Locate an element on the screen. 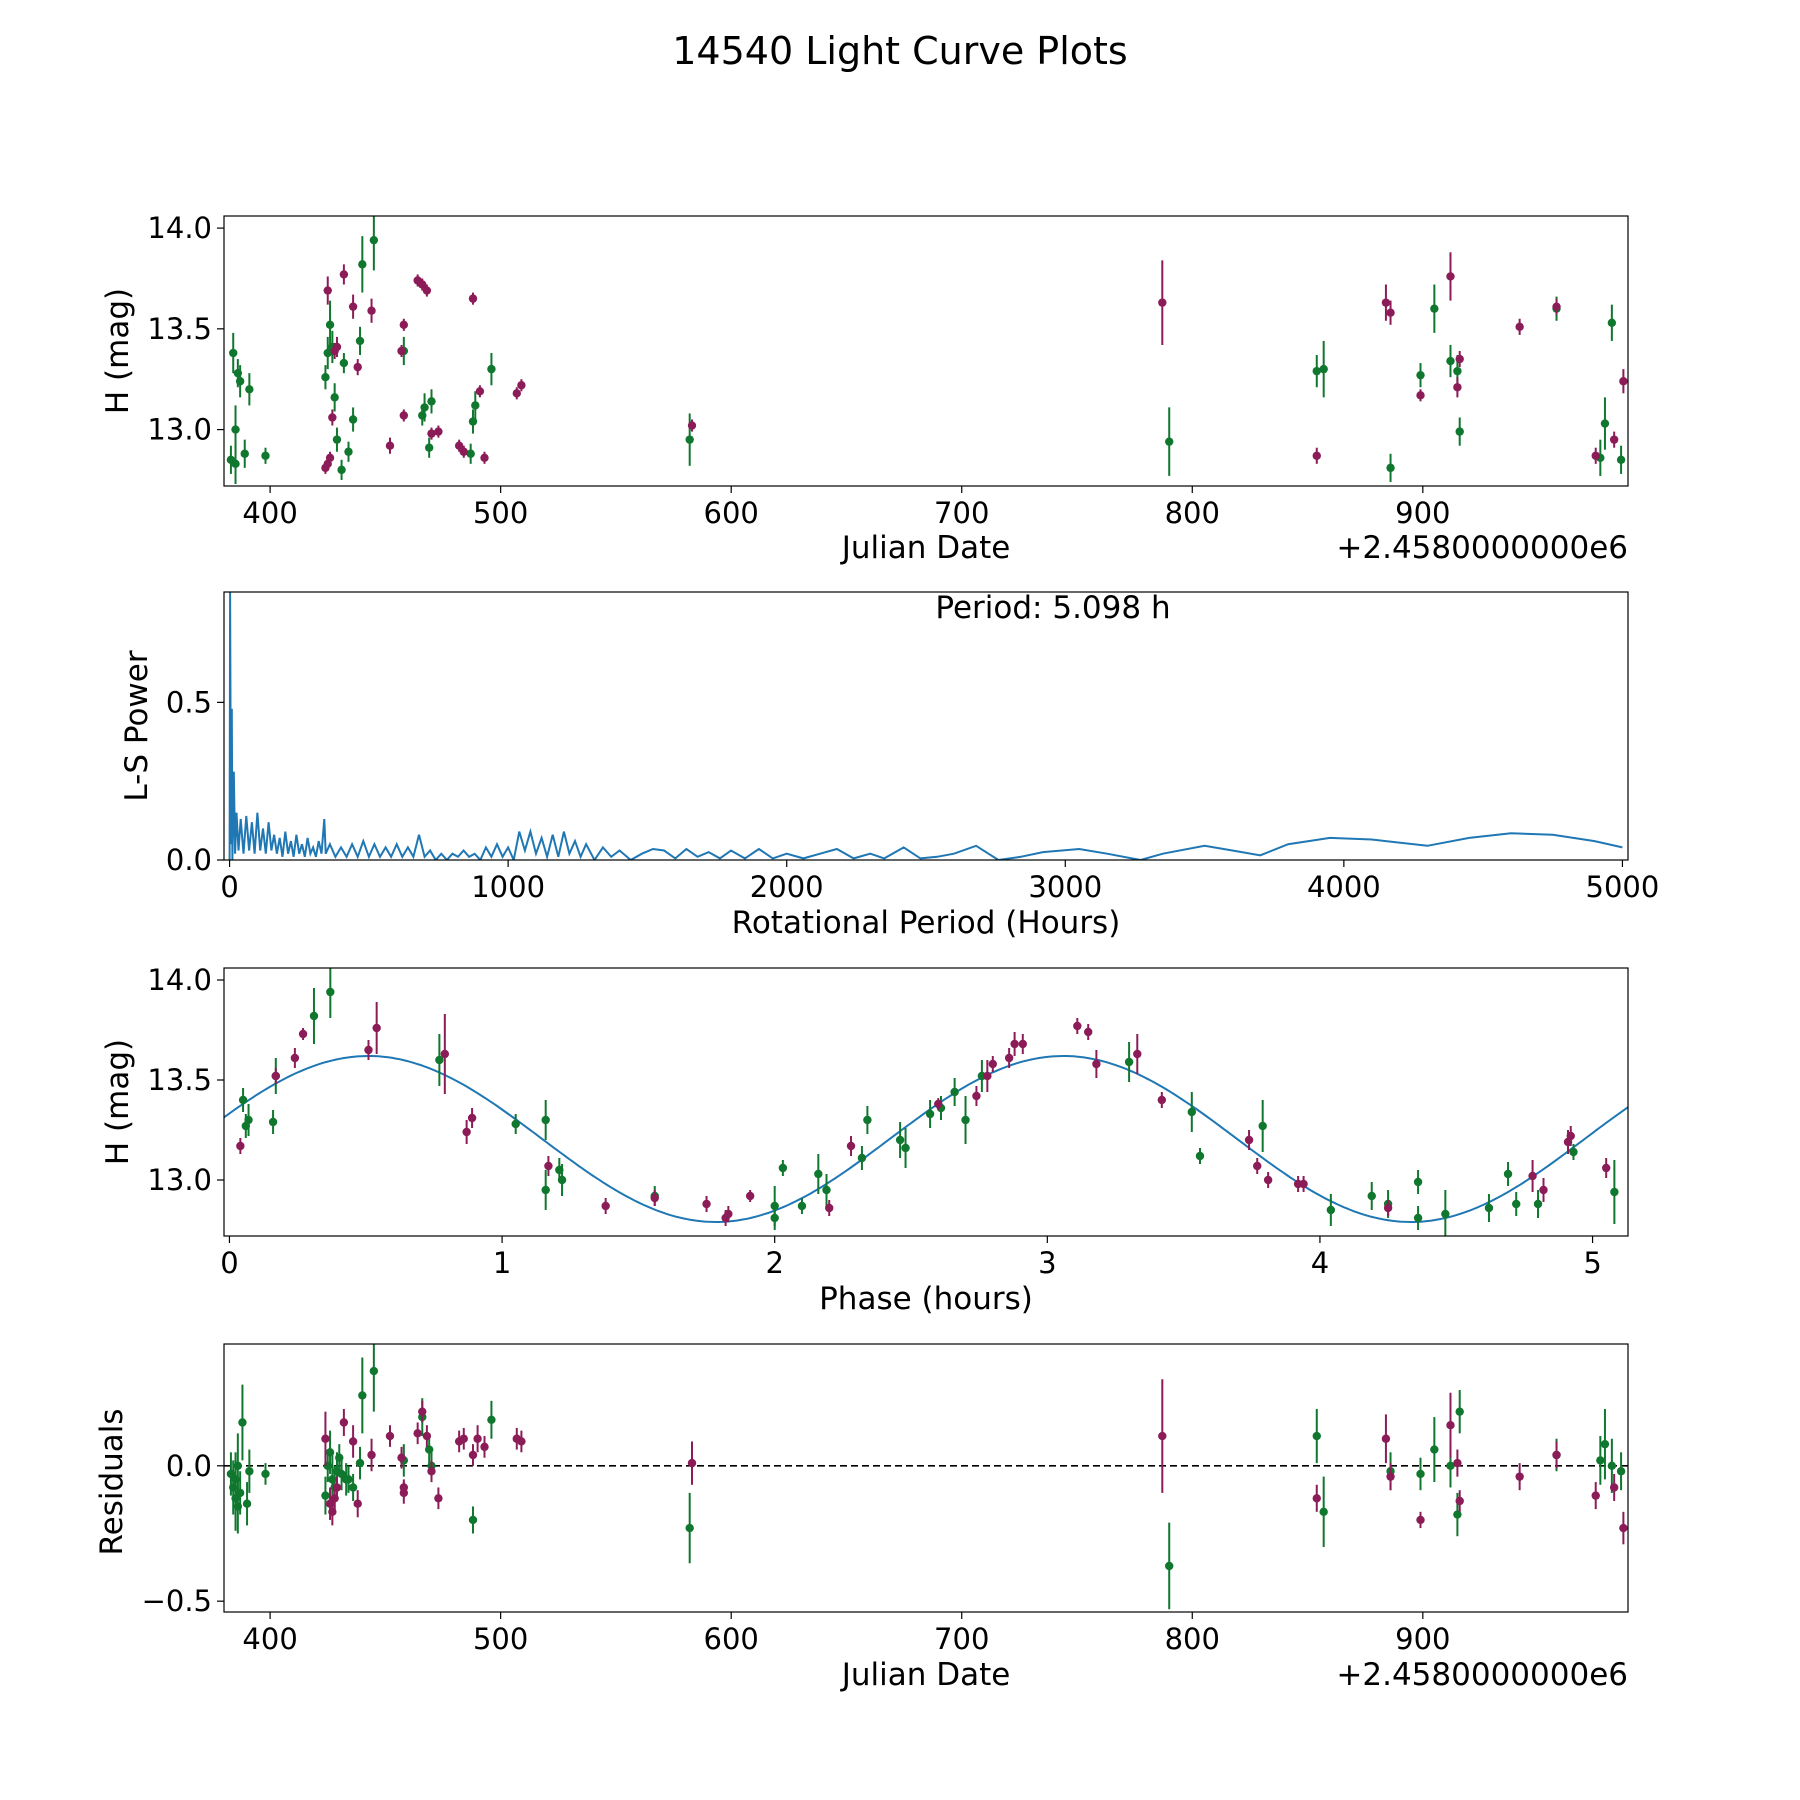 The image size is (1800, 1800). residuals-x-label: Julian Date is located at coordinates (925, 1675).